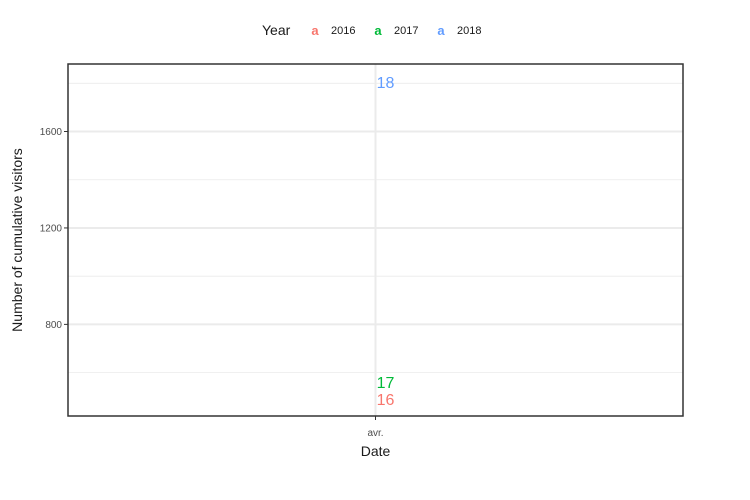  Describe the element at coordinates (406, 31) in the screenshot. I see `legend-label: 2017` at that location.